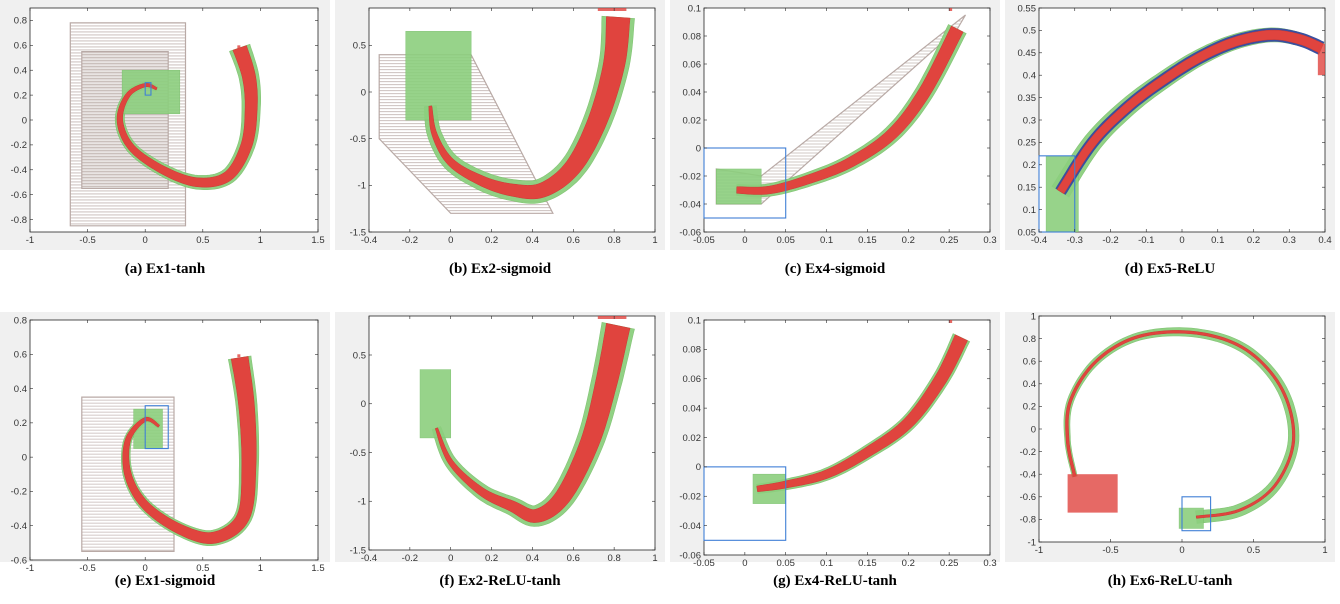 The width and height of the screenshot is (1340, 604). I want to click on y-tick-label: -0.8, so click(1028, 520).